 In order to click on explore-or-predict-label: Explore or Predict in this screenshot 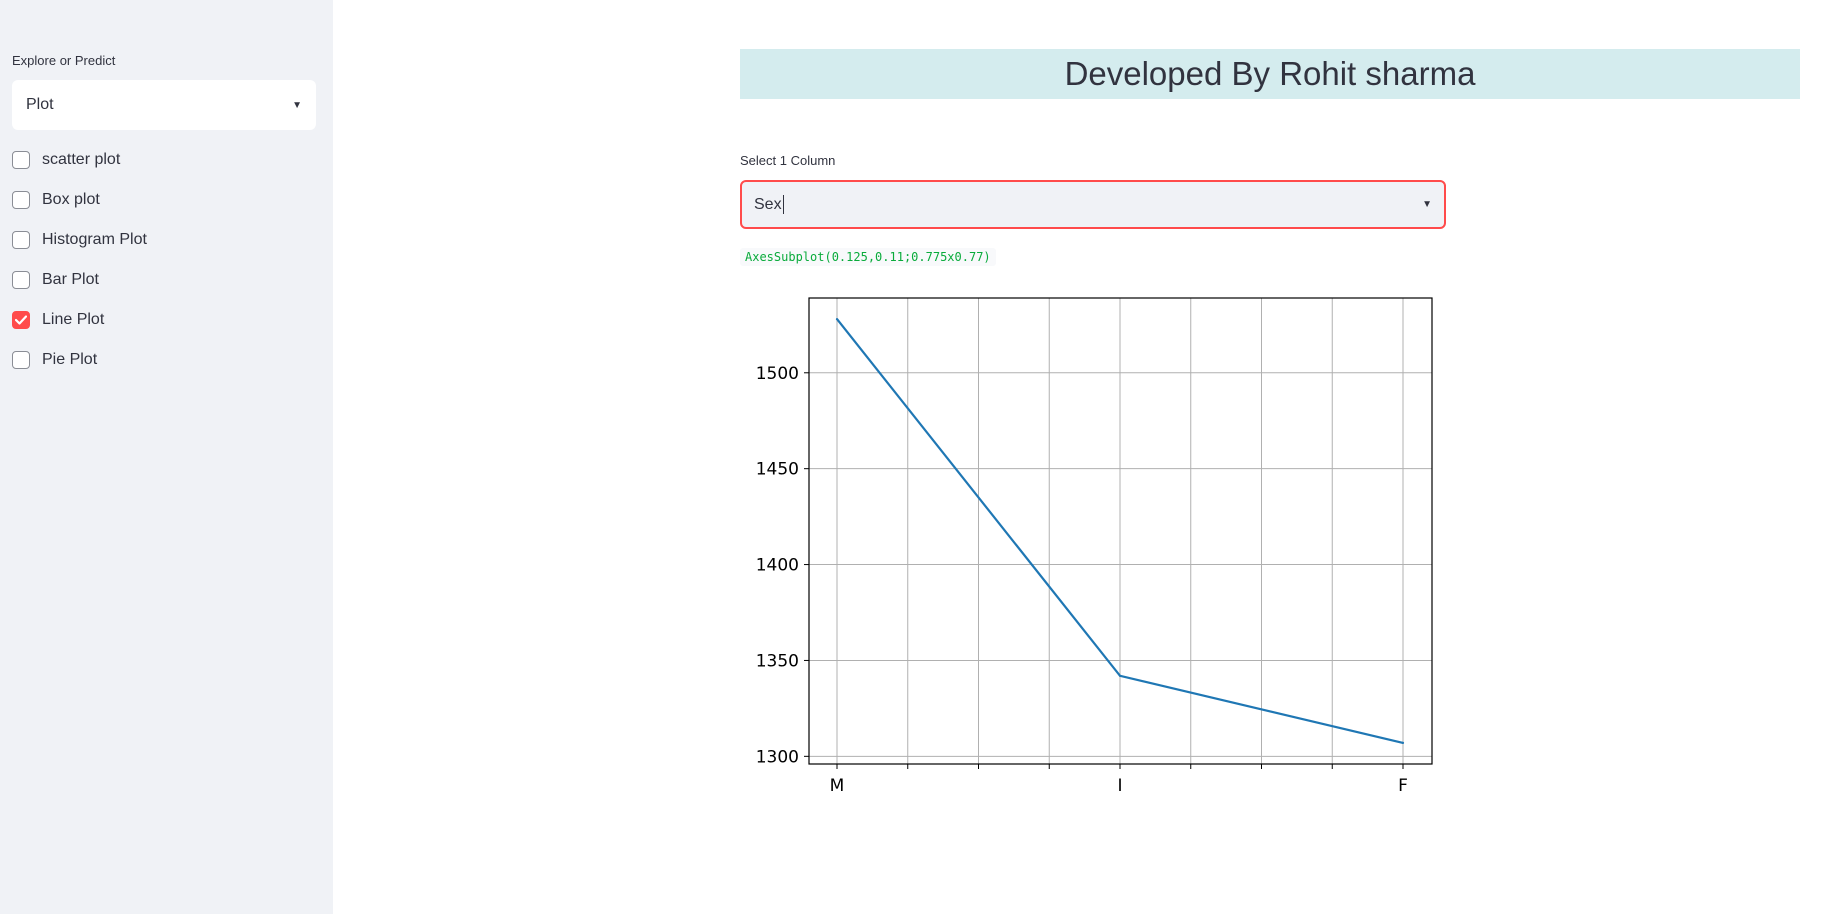, I will do `click(64, 60)`.